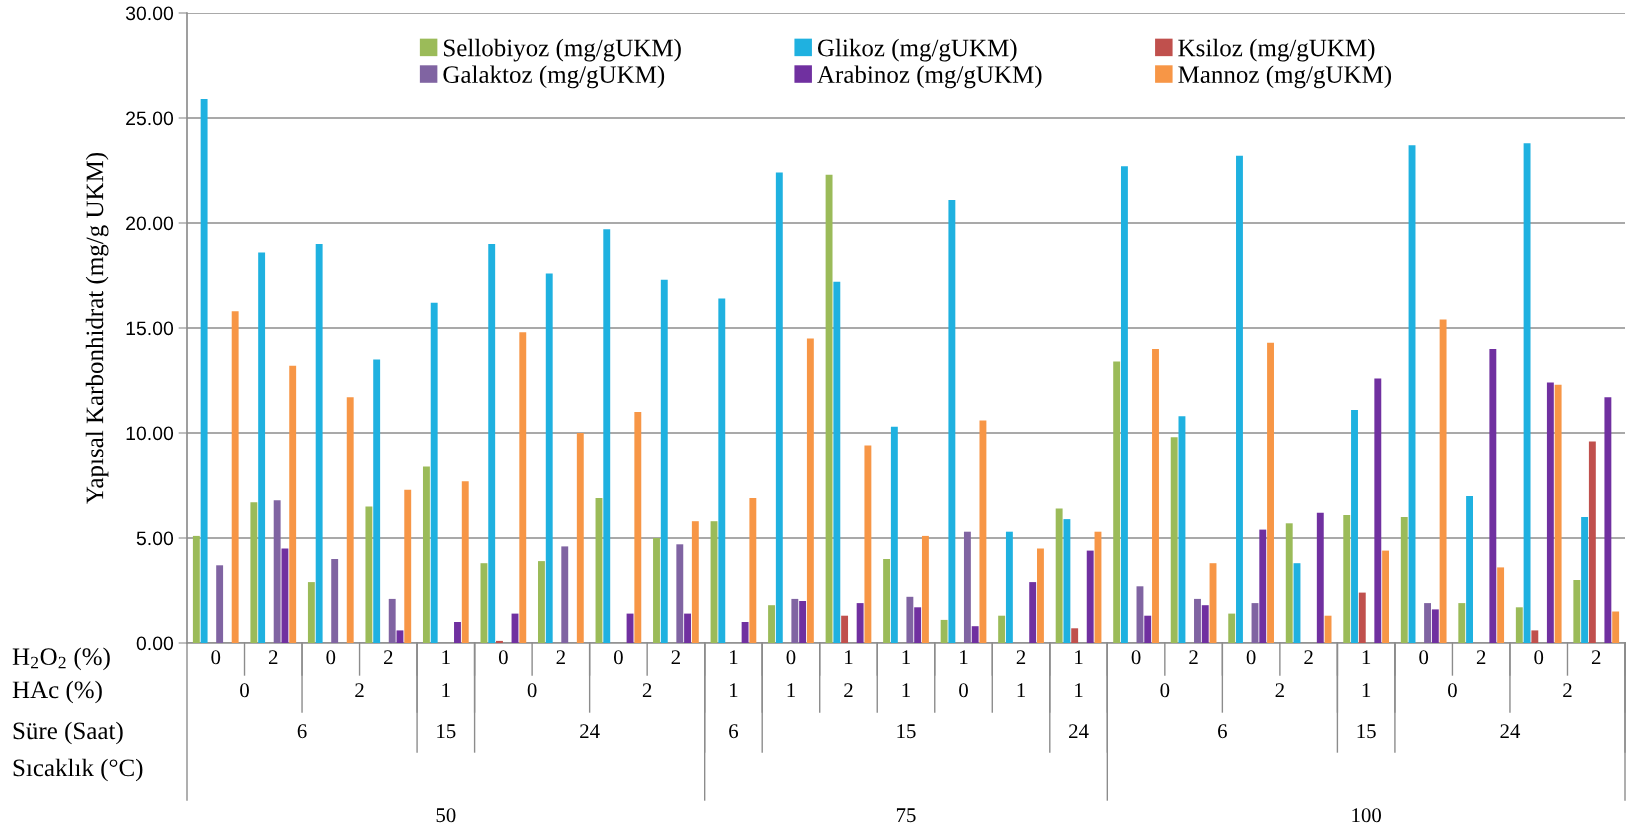 This screenshot has width=1632, height=836. What do you see at coordinates (906, 815) in the screenshot?
I see `text: 75` at bounding box center [906, 815].